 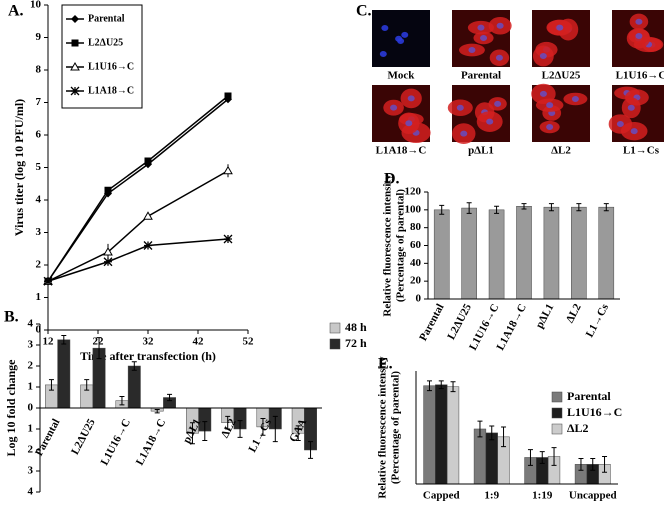 What do you see at coordinates (578, 428) in the screenshot?
I see `legend-label: ΔL2` at bounding box center [578, 428].